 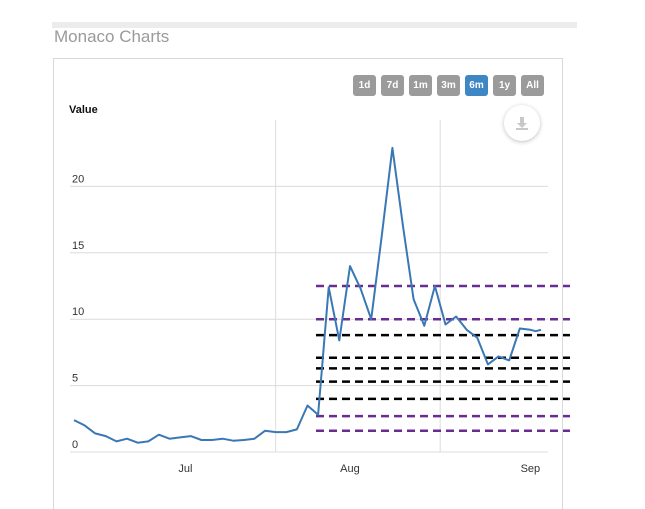 What do you see at coordinates (83, 110) in the screenshot?
I see `y-axis-title: Value` at bounding box center [83, 110].